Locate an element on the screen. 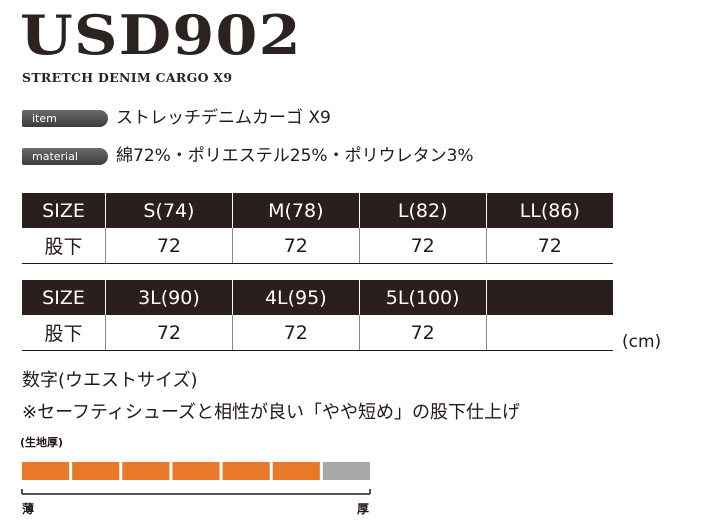 Image resolution: width=720 pixels, height=530 pixels. thin-label: 薄 is located at coordinates (28, 509).